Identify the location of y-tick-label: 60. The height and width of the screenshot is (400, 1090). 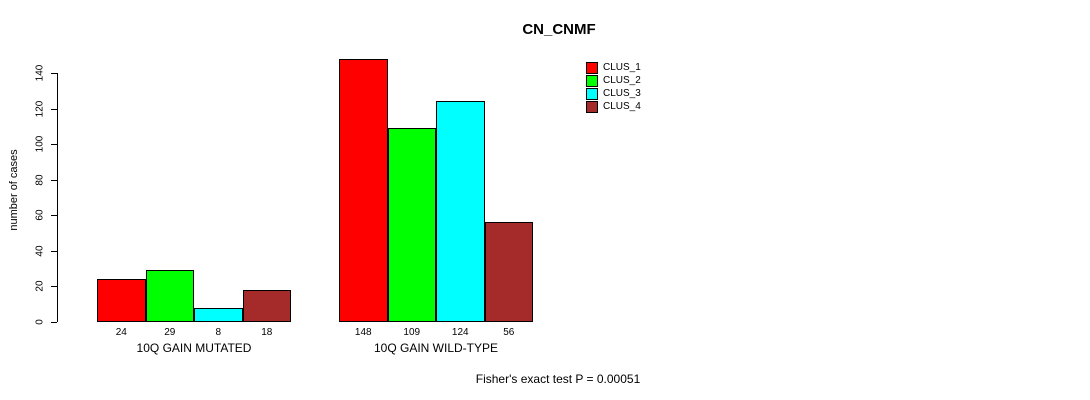
(40, 215).